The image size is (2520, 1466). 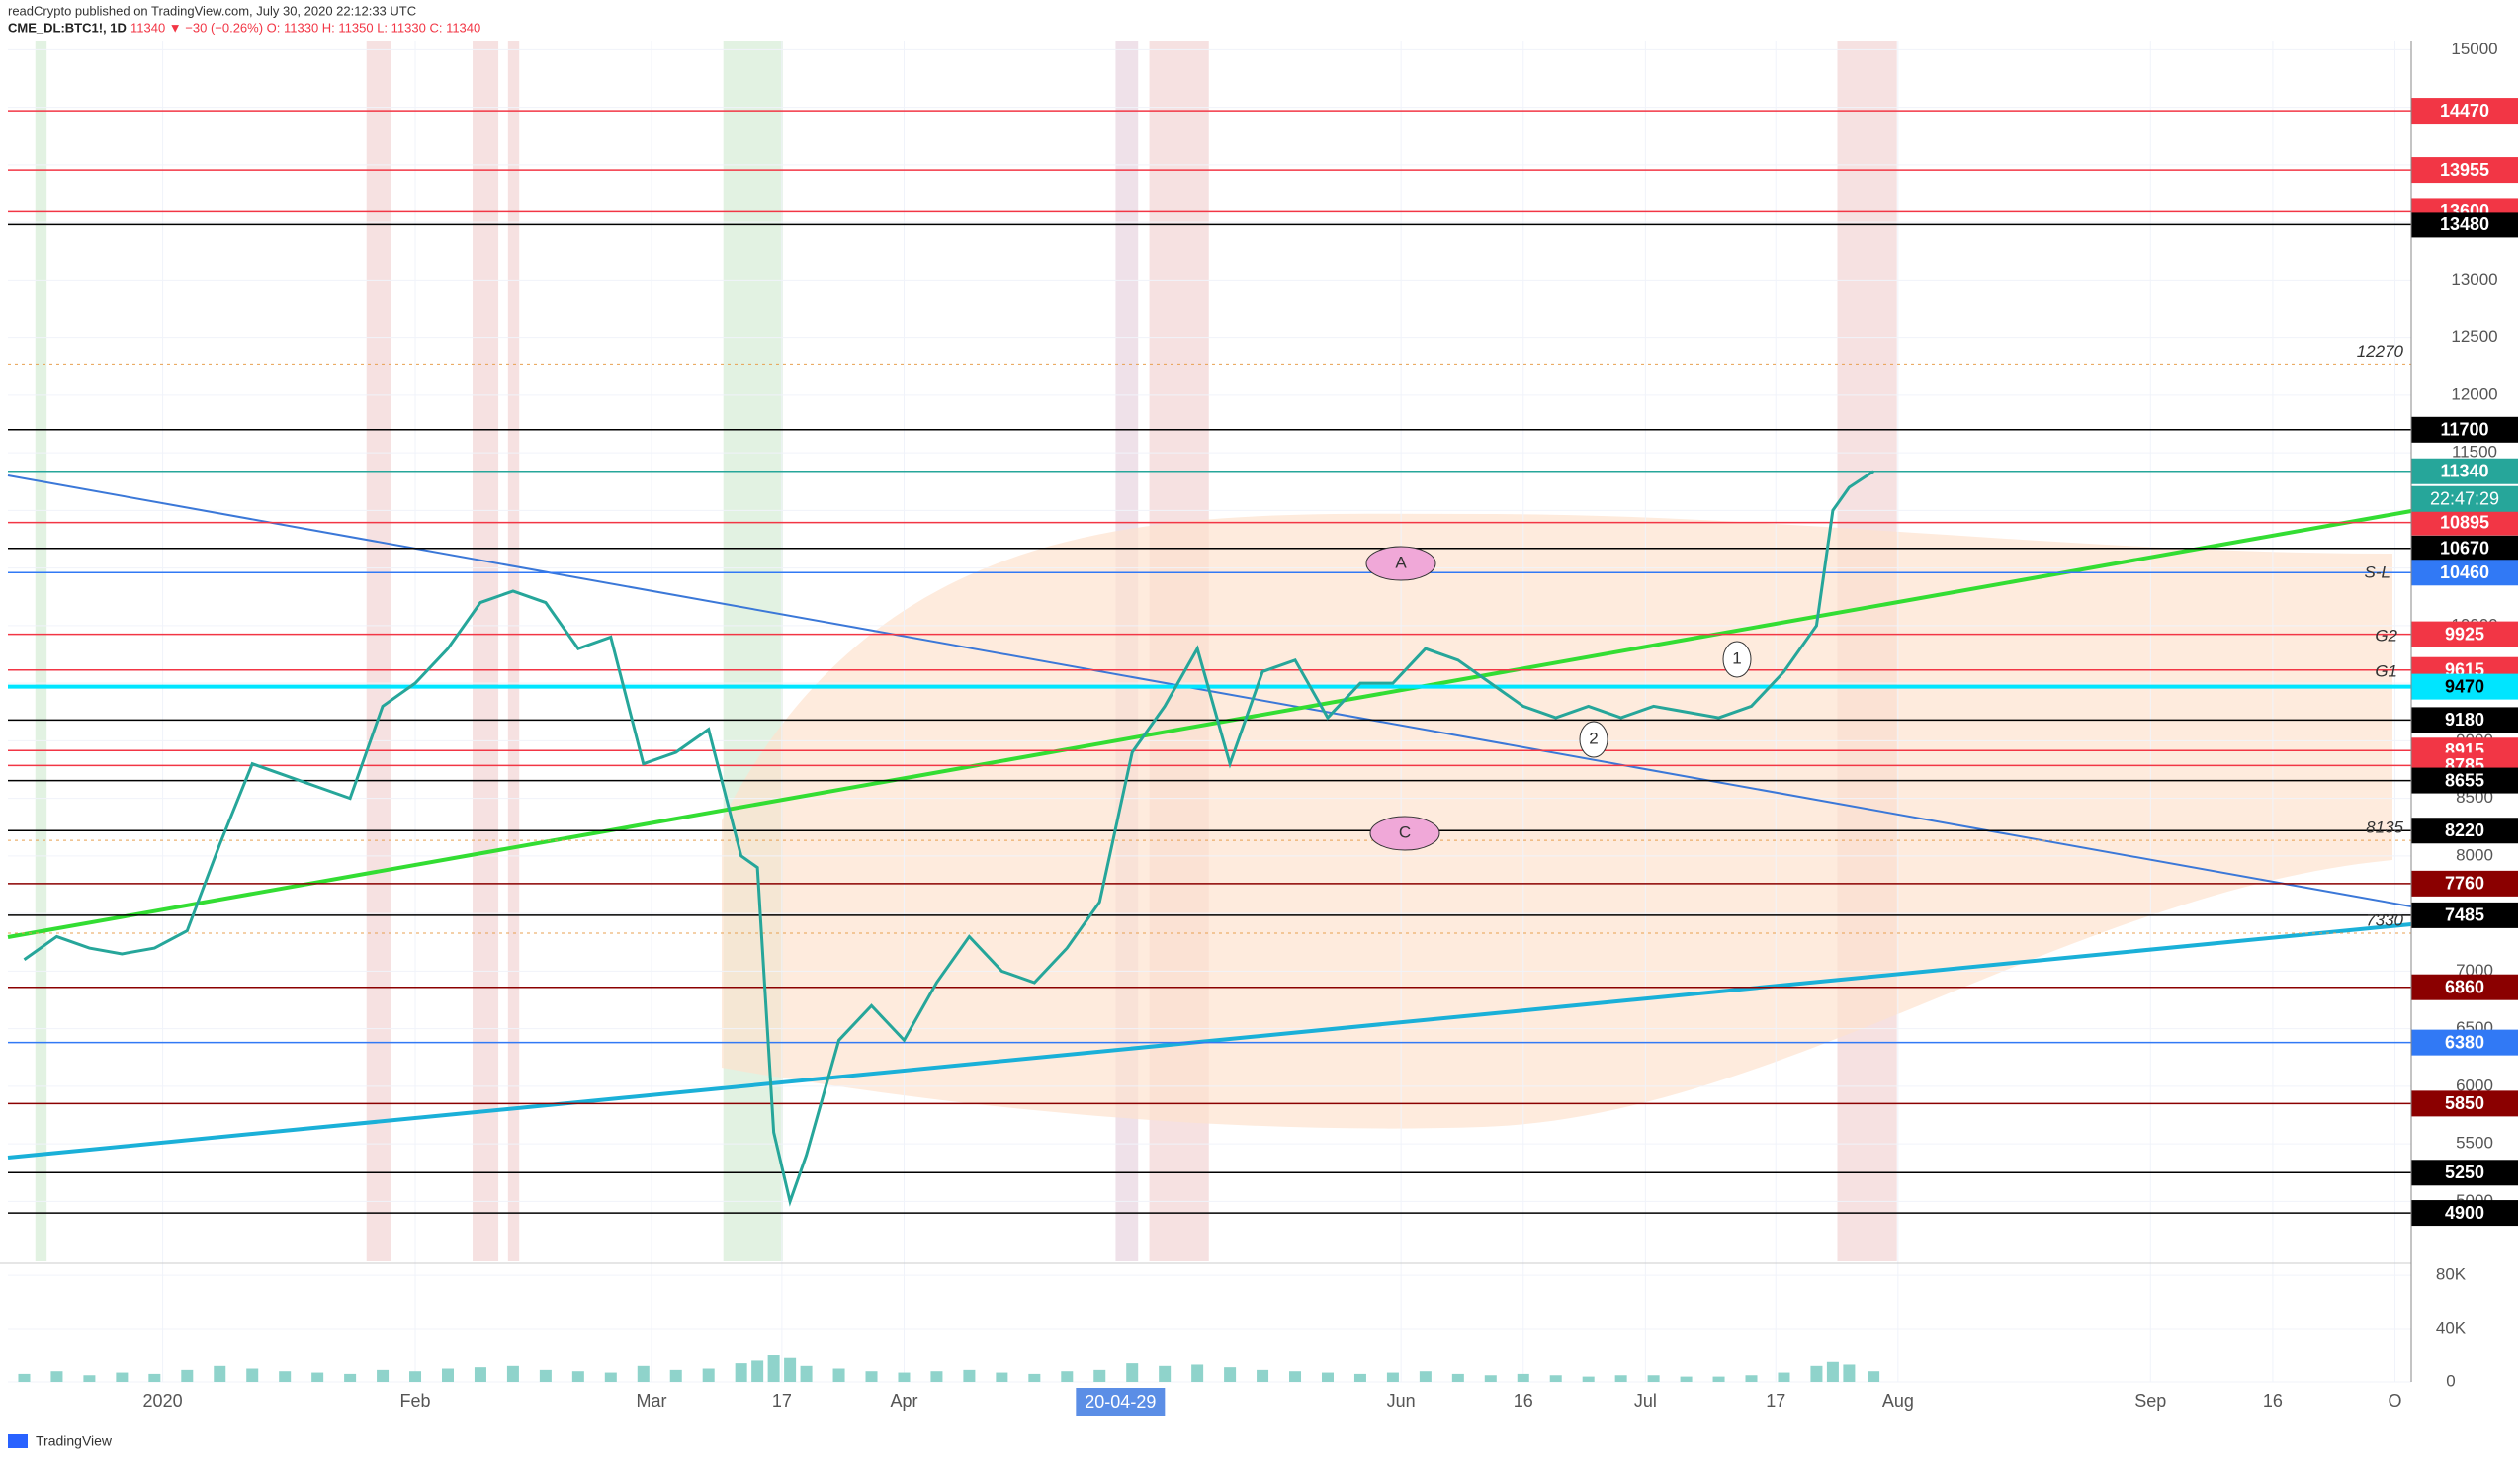 I want to click on price-badge-label: 6860, so click(x=2464, y=986).